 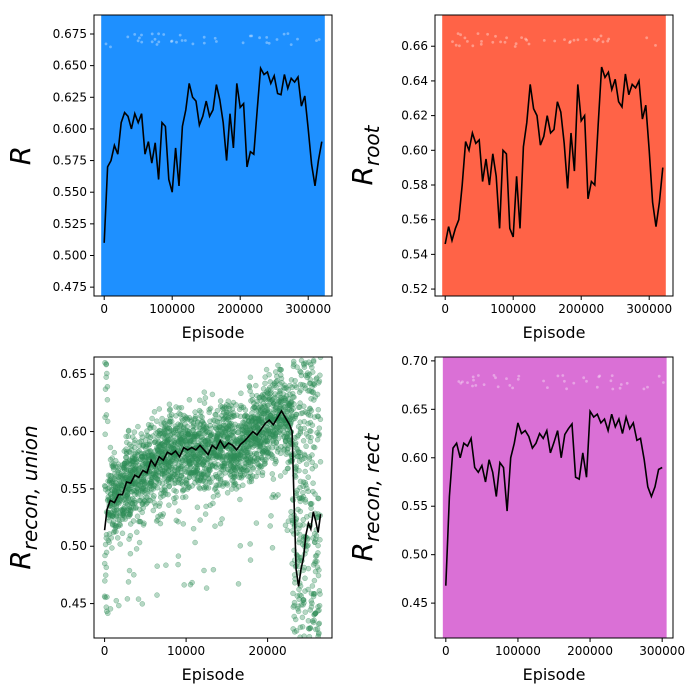 I want to click on y-tick-label: 0.52, so click(x=414, y=289).